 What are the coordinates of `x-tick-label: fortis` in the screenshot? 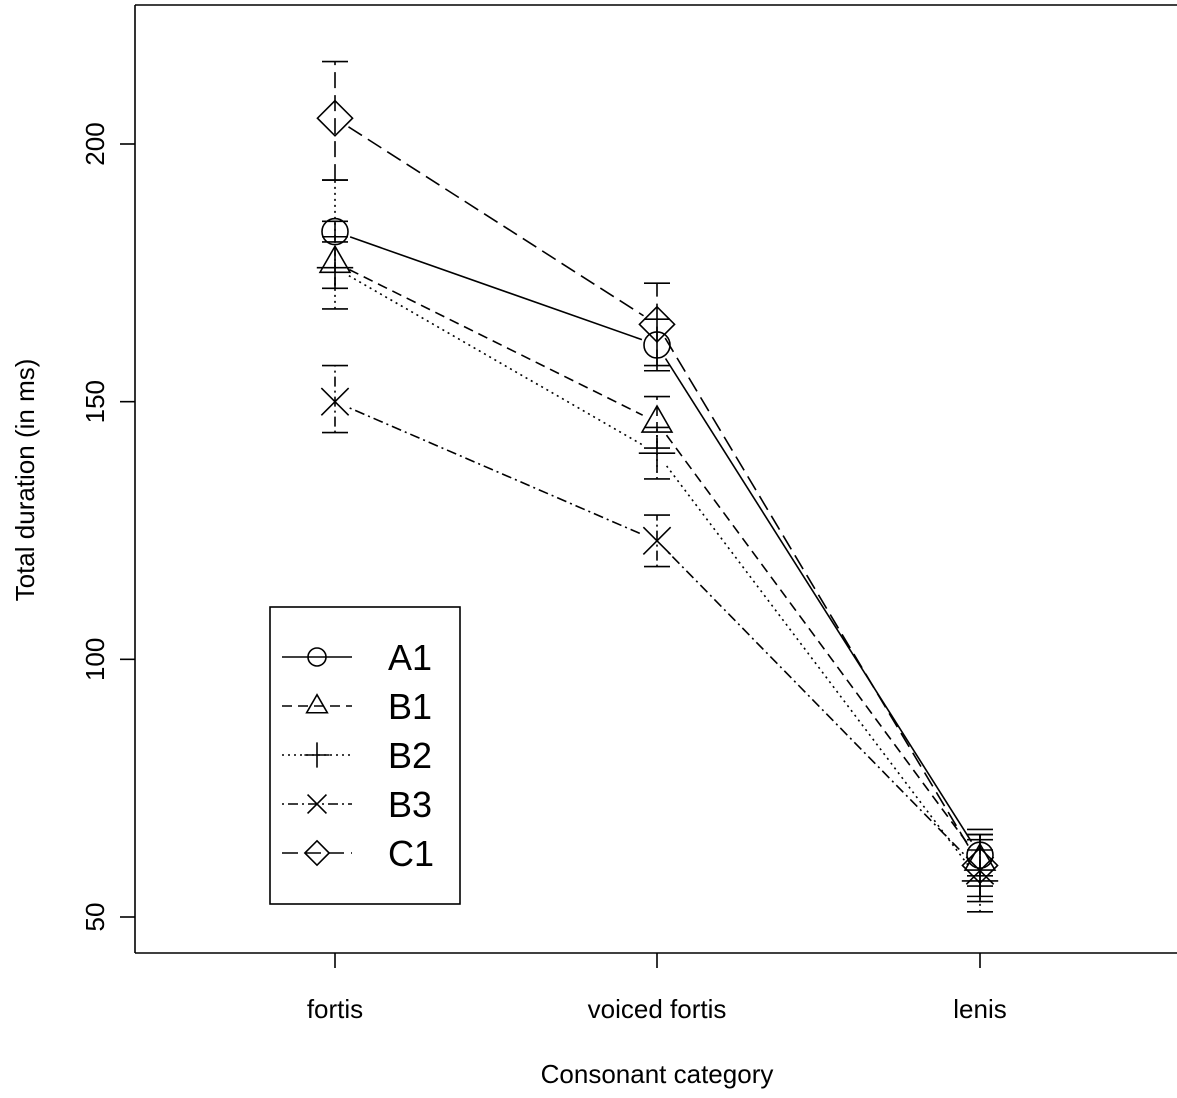 It's located at (335, 1009).